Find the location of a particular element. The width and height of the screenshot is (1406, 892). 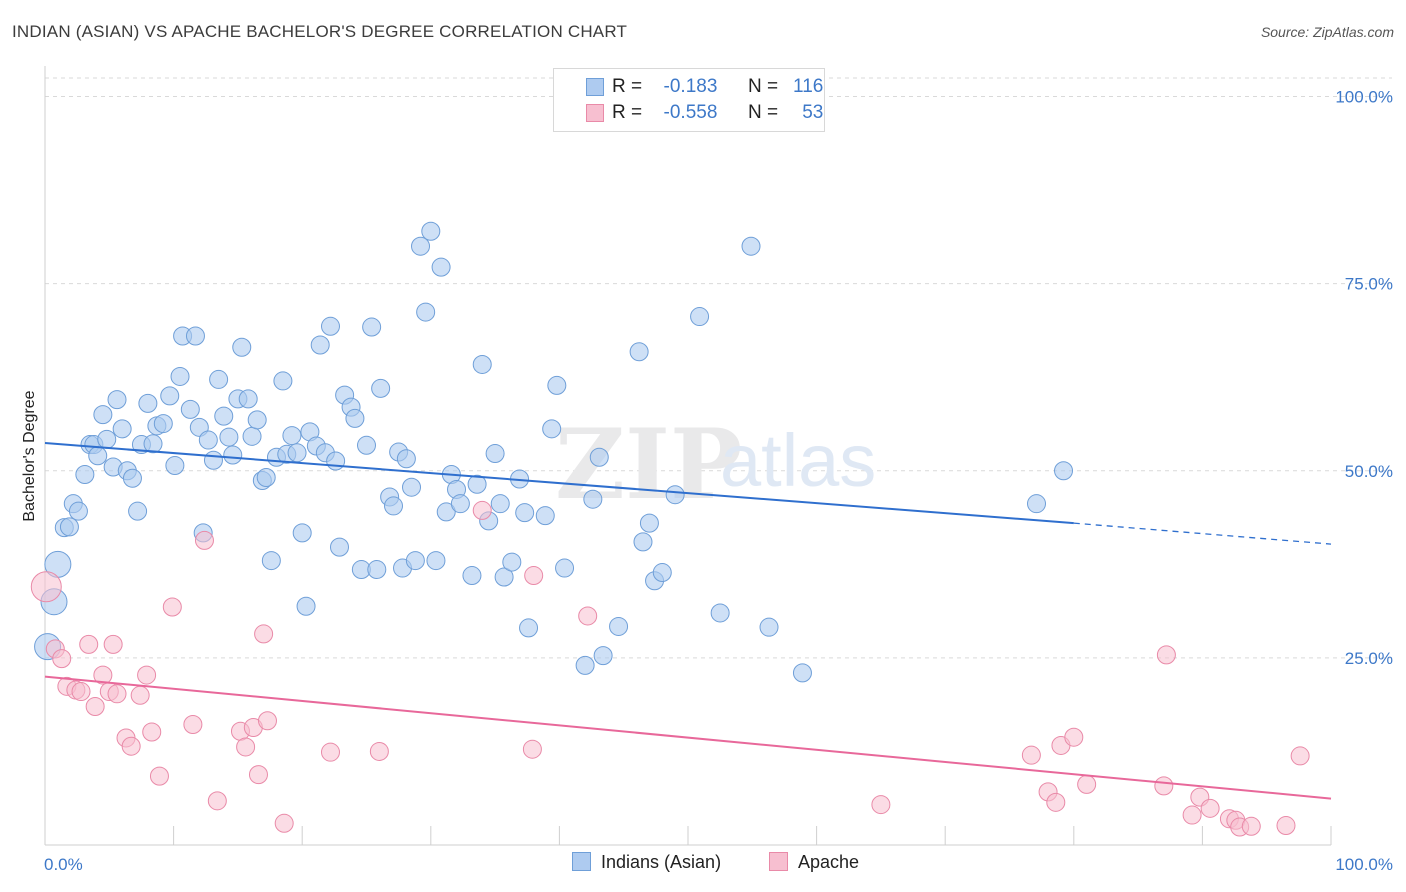

n-label: N = is located at coordinates (763, 112).